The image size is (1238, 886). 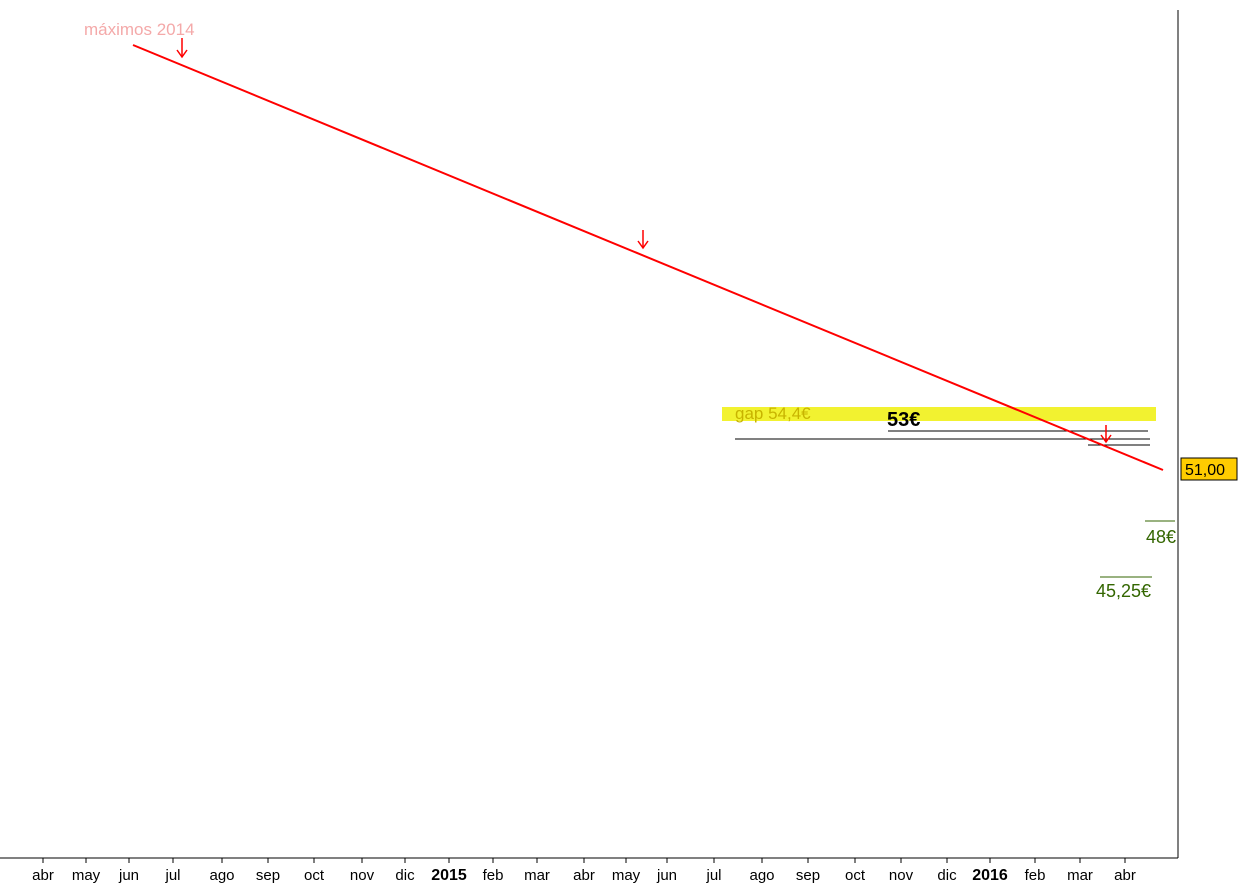 I want to click on x-tick-label: 2015, so click(x=449, y=875).